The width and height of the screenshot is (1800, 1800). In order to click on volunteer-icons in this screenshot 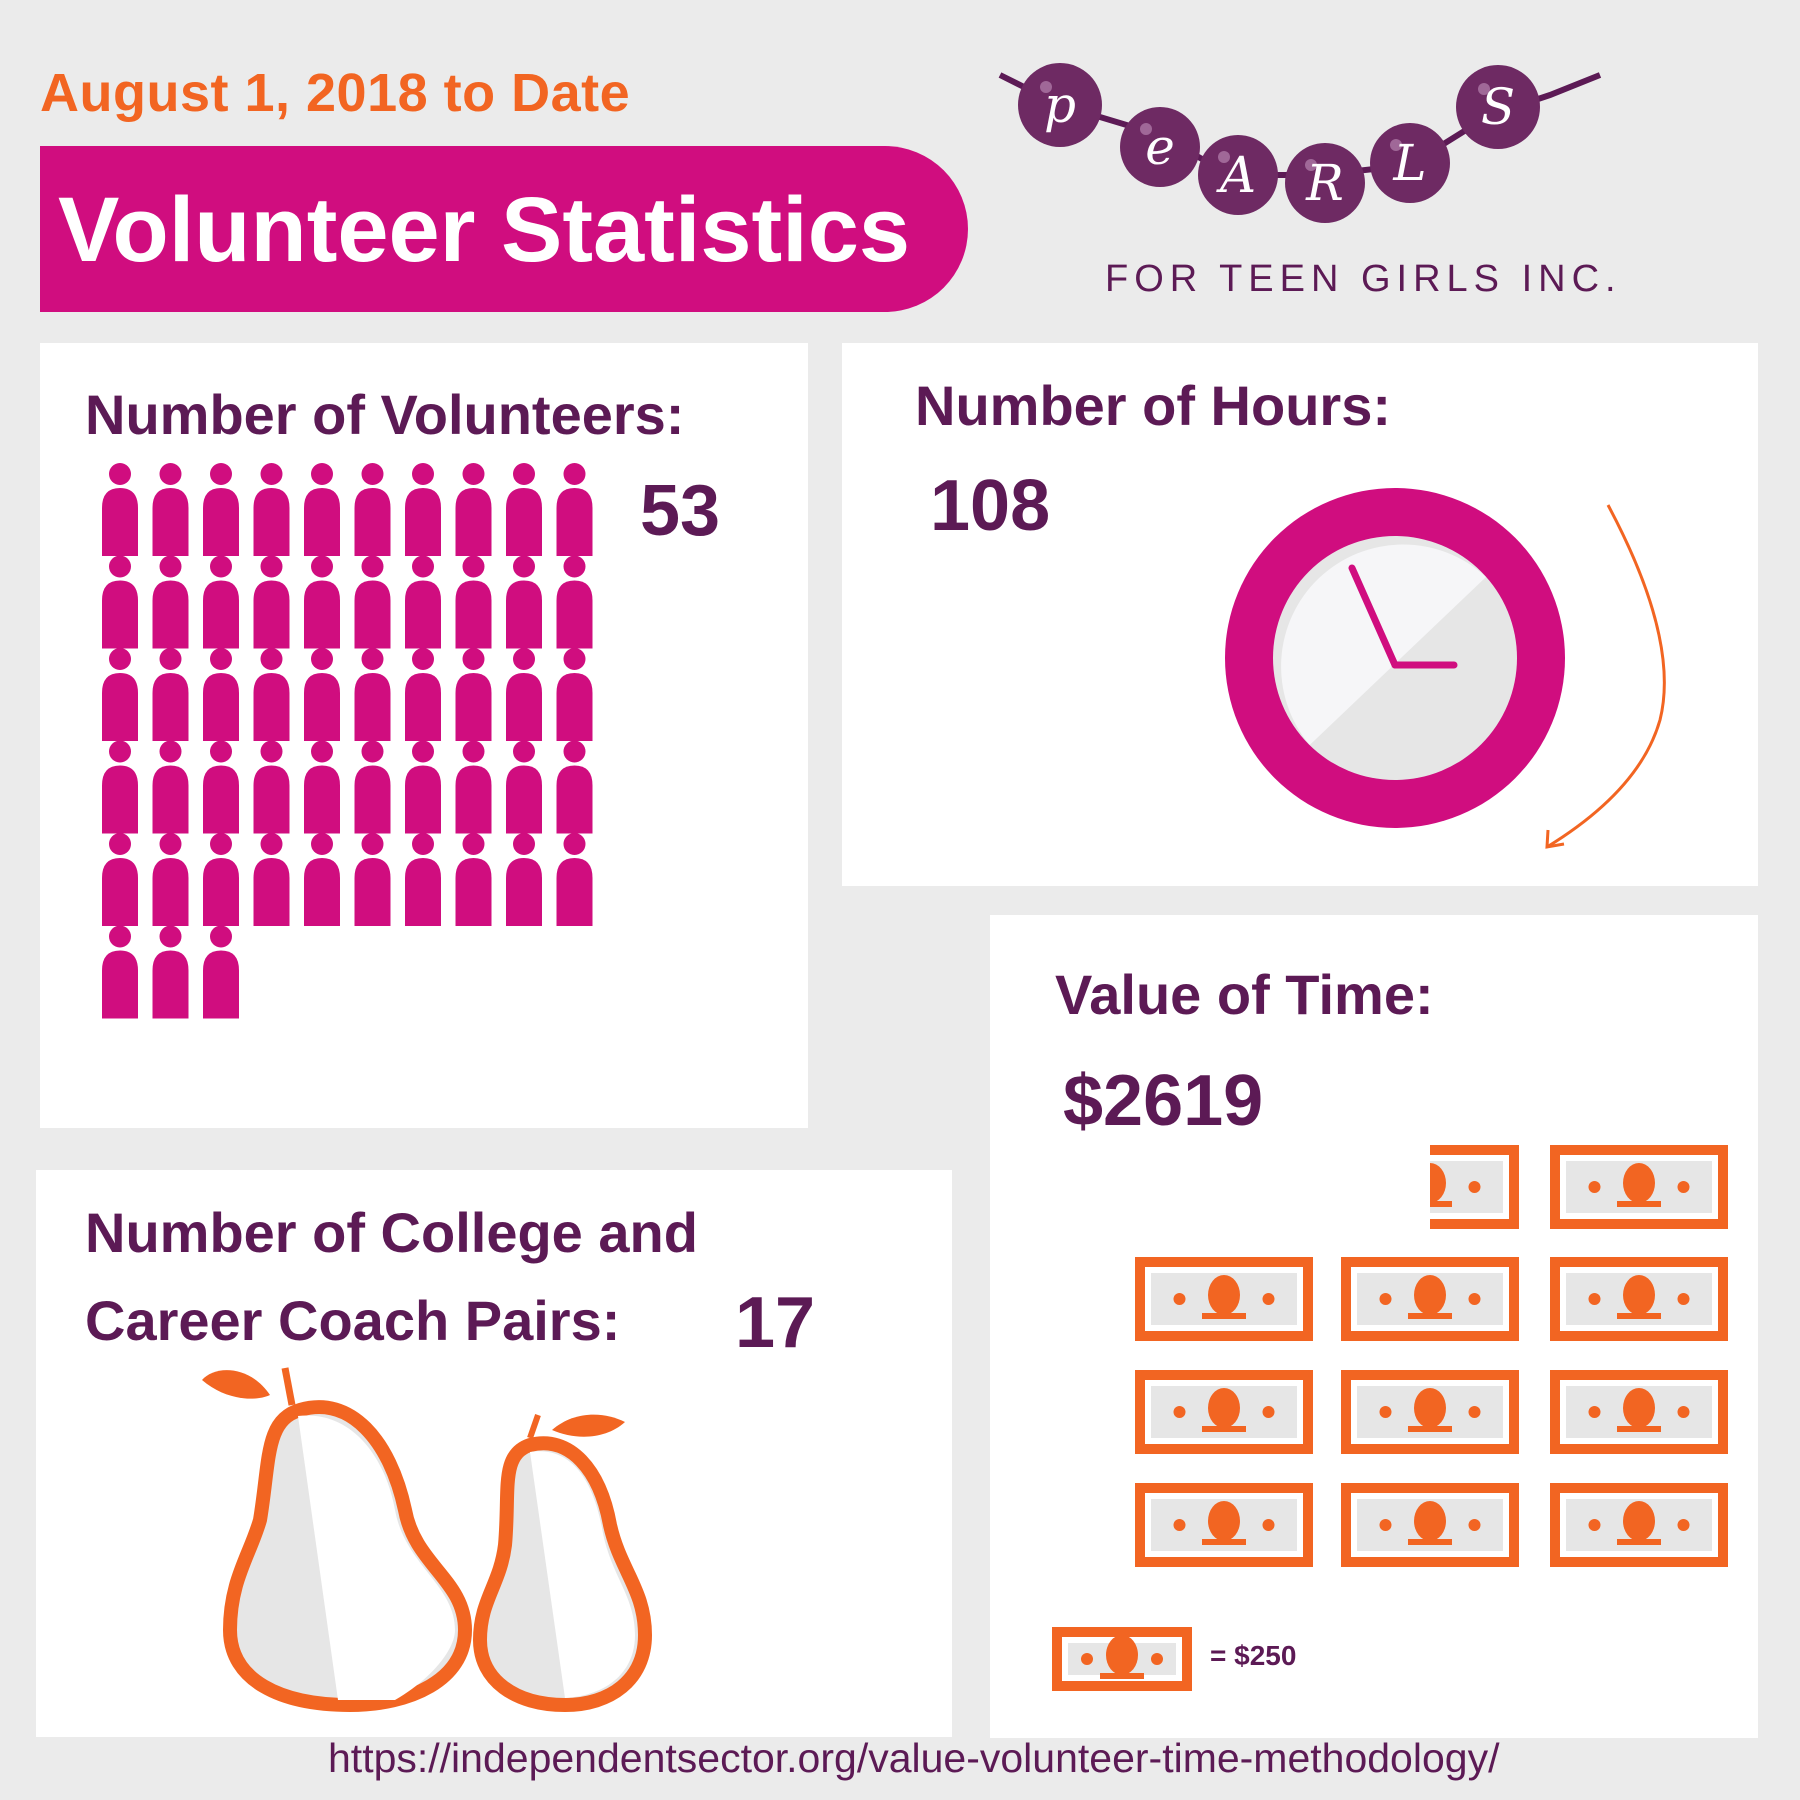, I will do `click(347, 741)`.